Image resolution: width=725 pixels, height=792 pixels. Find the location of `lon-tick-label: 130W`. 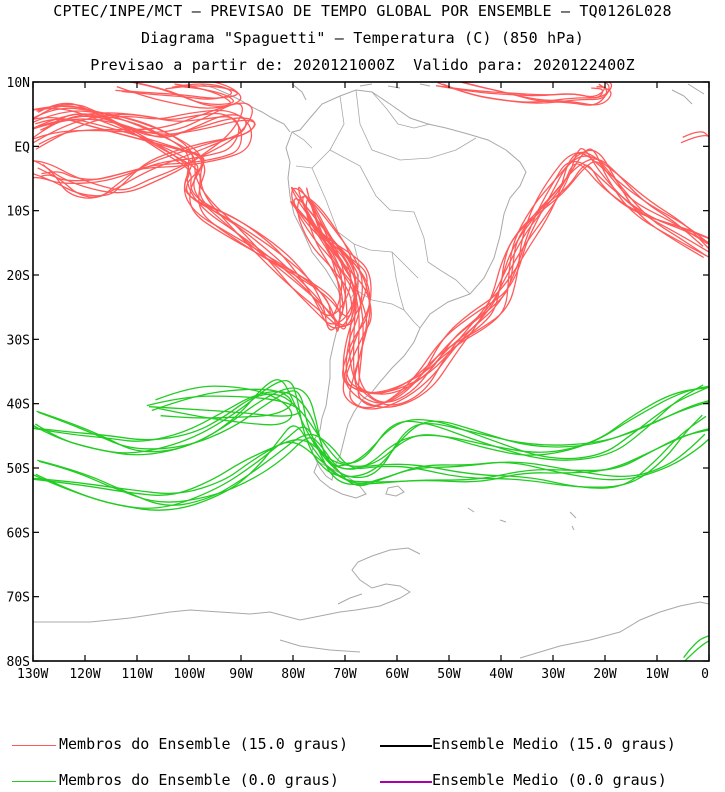

lon-tick-label: 130W is located at coordinates (32, 674).